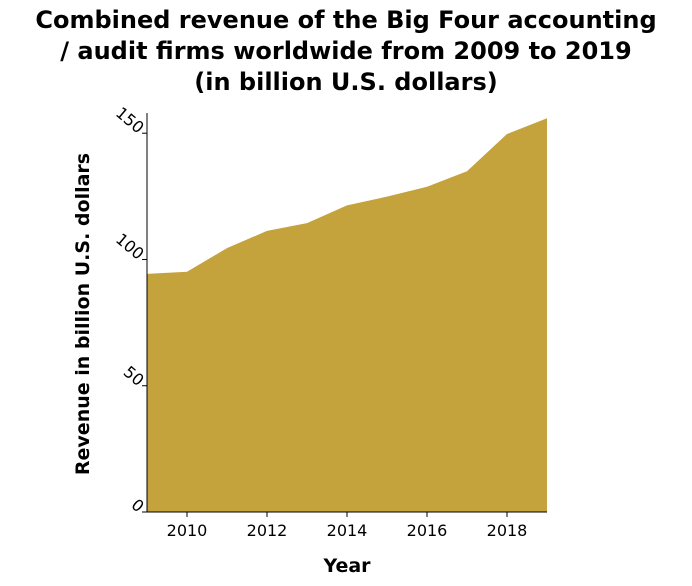  Describe the element at coordinates (130, 246) in the screenshot. I see `y-tick-label-100: 100` at that location.